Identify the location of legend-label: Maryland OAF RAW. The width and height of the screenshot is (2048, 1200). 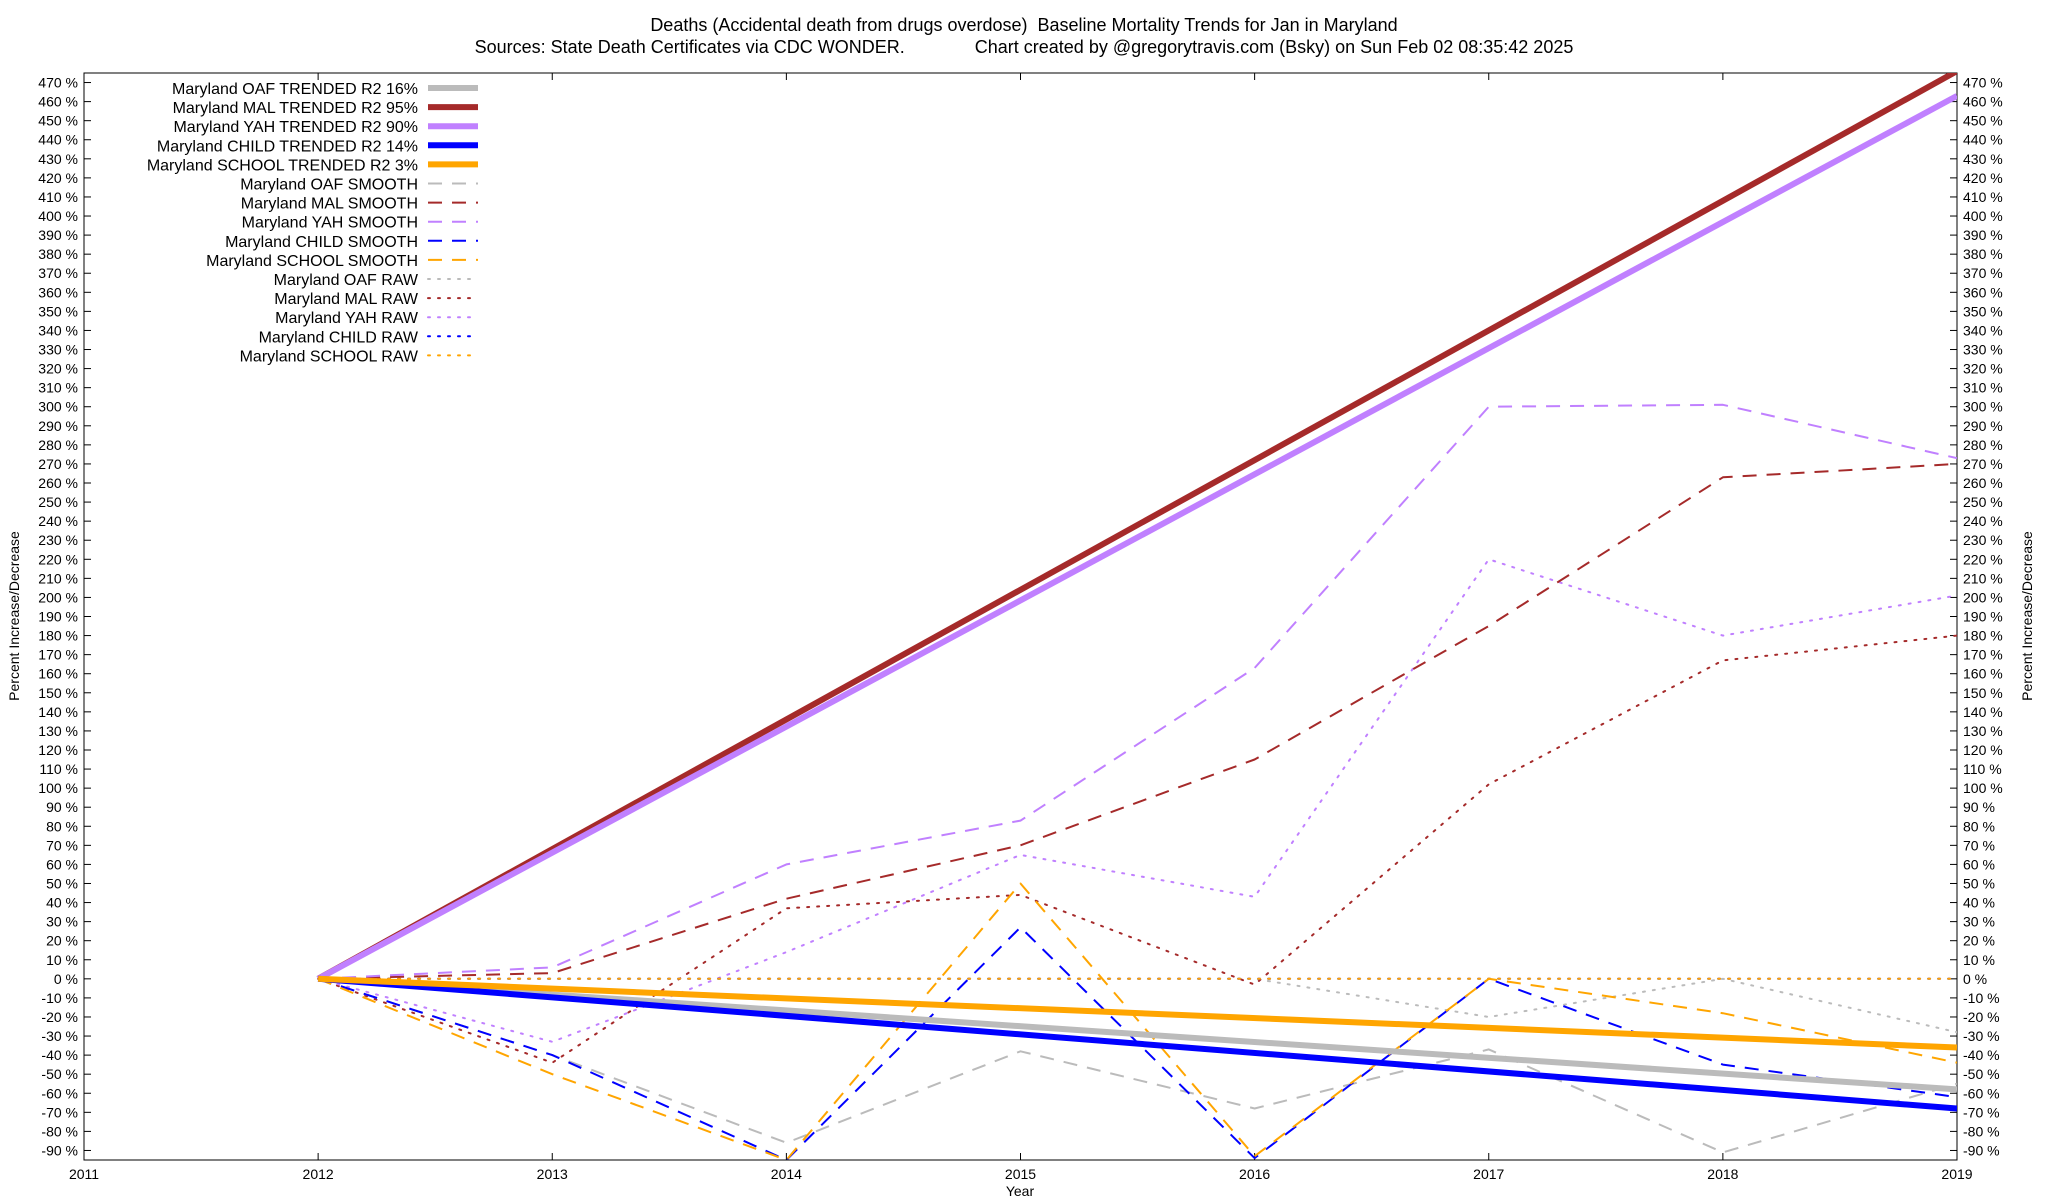
(346, 280).